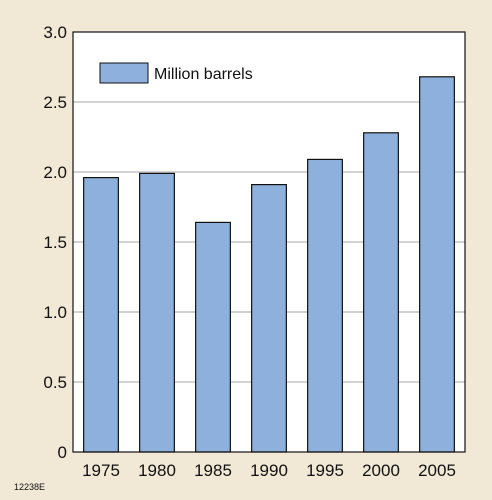  What do you see at coordinates (437, 470) in the screenshot?
I see `x-tick-label: 2005` at bounding box center [437, 470].